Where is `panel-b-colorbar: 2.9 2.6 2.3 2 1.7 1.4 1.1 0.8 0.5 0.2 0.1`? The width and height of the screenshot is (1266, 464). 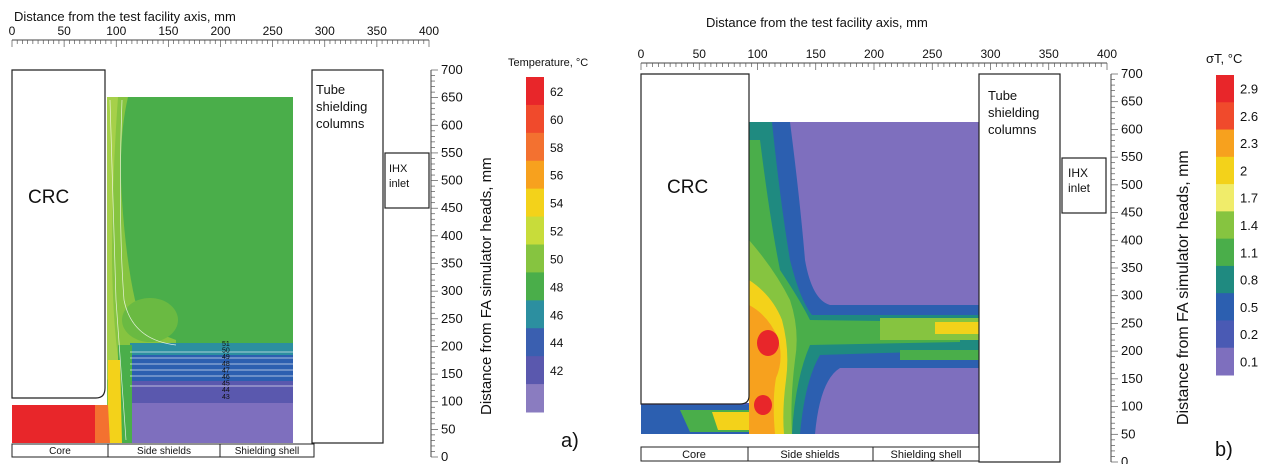 panel-b-colorbar: 2.9 2.6 2.3 2 1.7 1.4 1.1 0.8 0.5 0.2 0.1 is located at coordinates (1237, 225).